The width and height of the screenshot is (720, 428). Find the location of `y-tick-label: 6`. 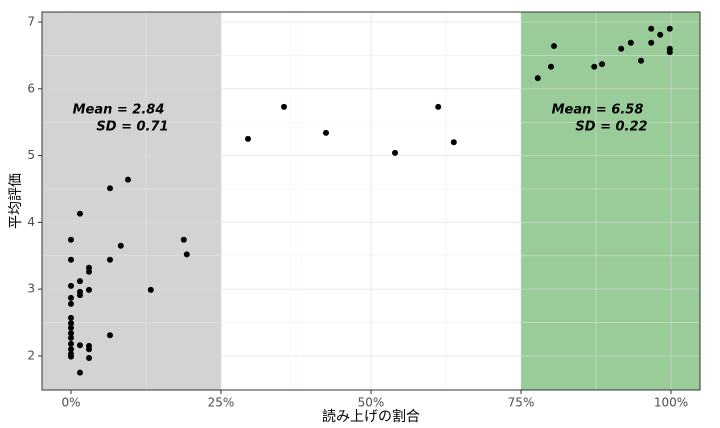

y-tick-label: 6 is located at coordinates (31, 88).